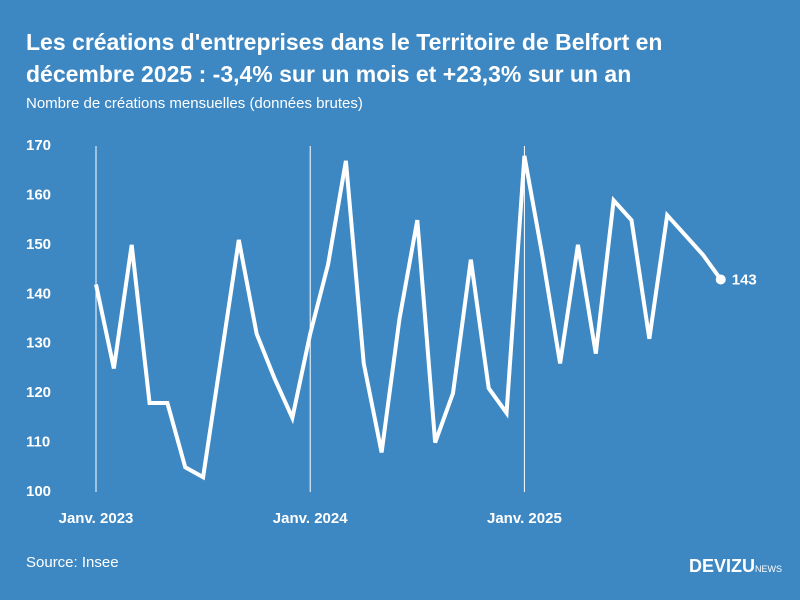 The width and height of the screenshot is (800, 600). Describe the element at coordinates (720, 279) in the screenshot. I see `last-point` at that location.